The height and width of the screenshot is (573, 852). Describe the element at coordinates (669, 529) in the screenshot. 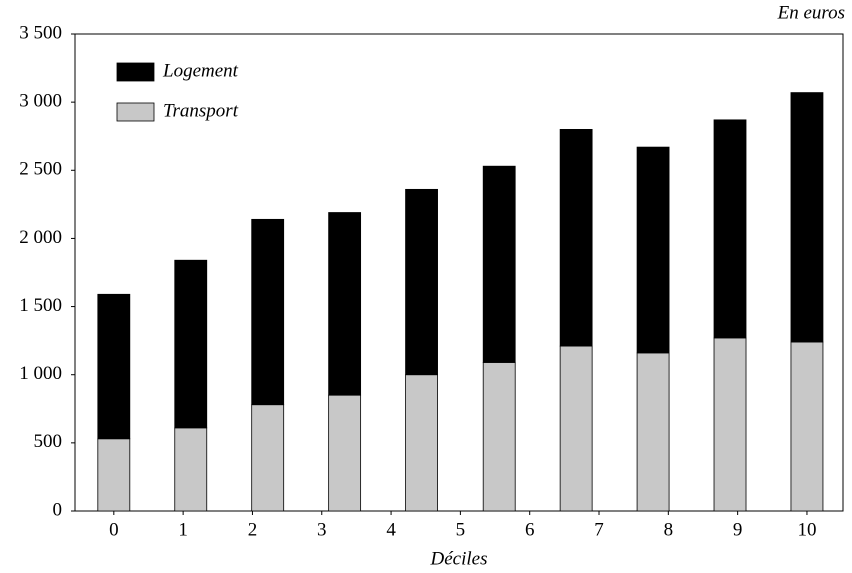

I see `x-tick-label: 8` at that location.